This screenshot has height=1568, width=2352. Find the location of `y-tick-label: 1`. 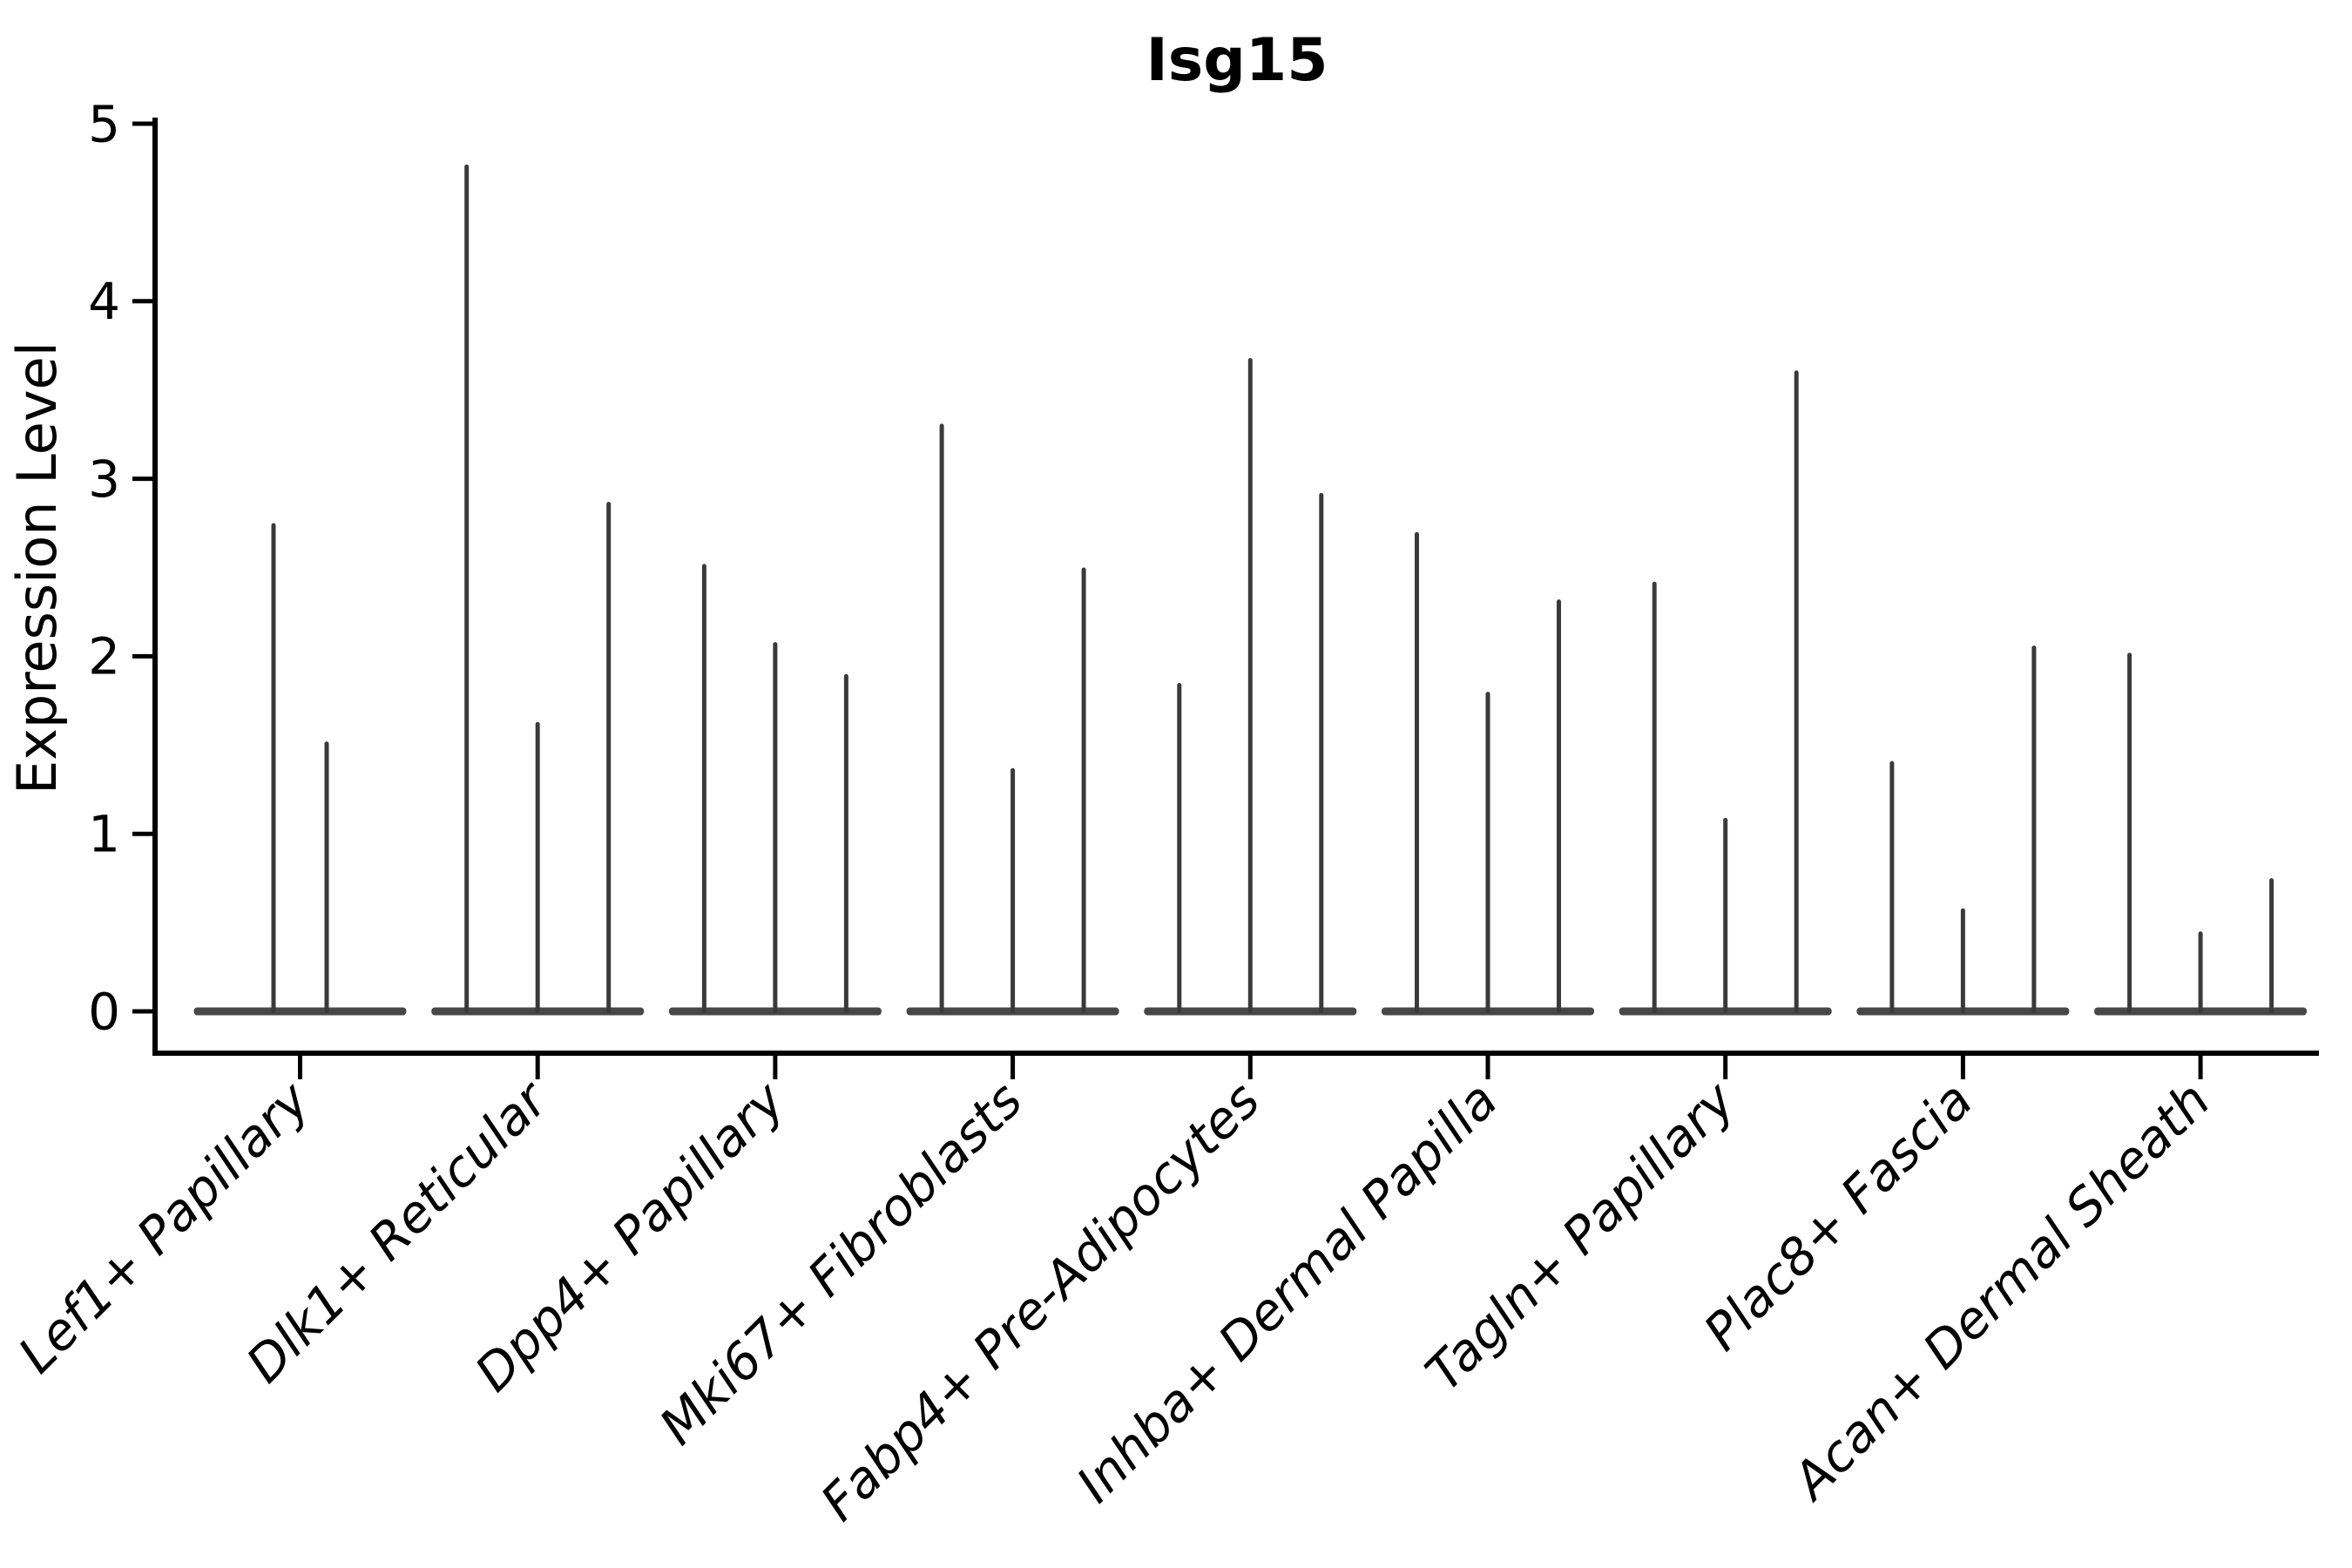

y-tick-label: 1 is located at coordinates (104, 834).